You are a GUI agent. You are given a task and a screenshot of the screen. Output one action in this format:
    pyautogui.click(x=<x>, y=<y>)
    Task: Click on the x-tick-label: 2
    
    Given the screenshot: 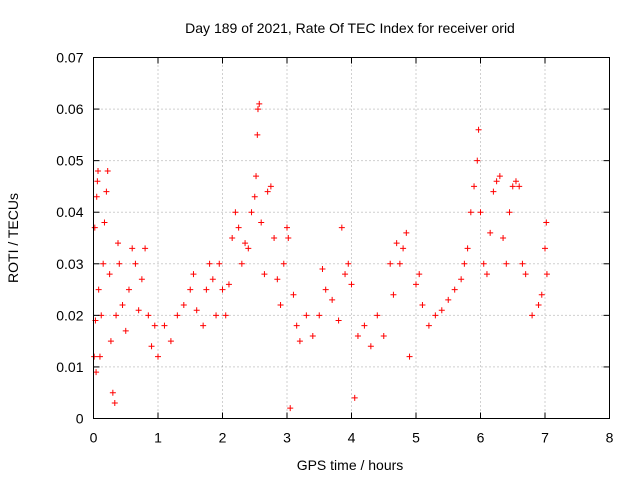 What is the action you would take?
    pyautogui.click(x=223, y=438)
    